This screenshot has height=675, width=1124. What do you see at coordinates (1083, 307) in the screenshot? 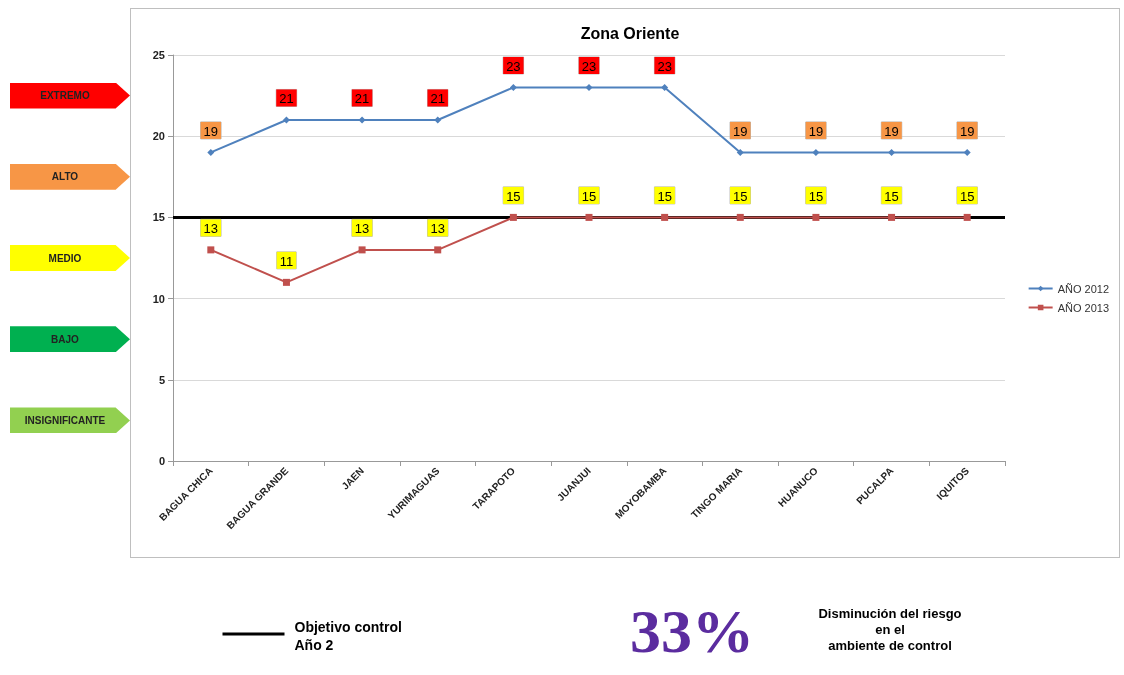
I see `legend-label: AÑO 2013` at bounding box center [1083, 307].